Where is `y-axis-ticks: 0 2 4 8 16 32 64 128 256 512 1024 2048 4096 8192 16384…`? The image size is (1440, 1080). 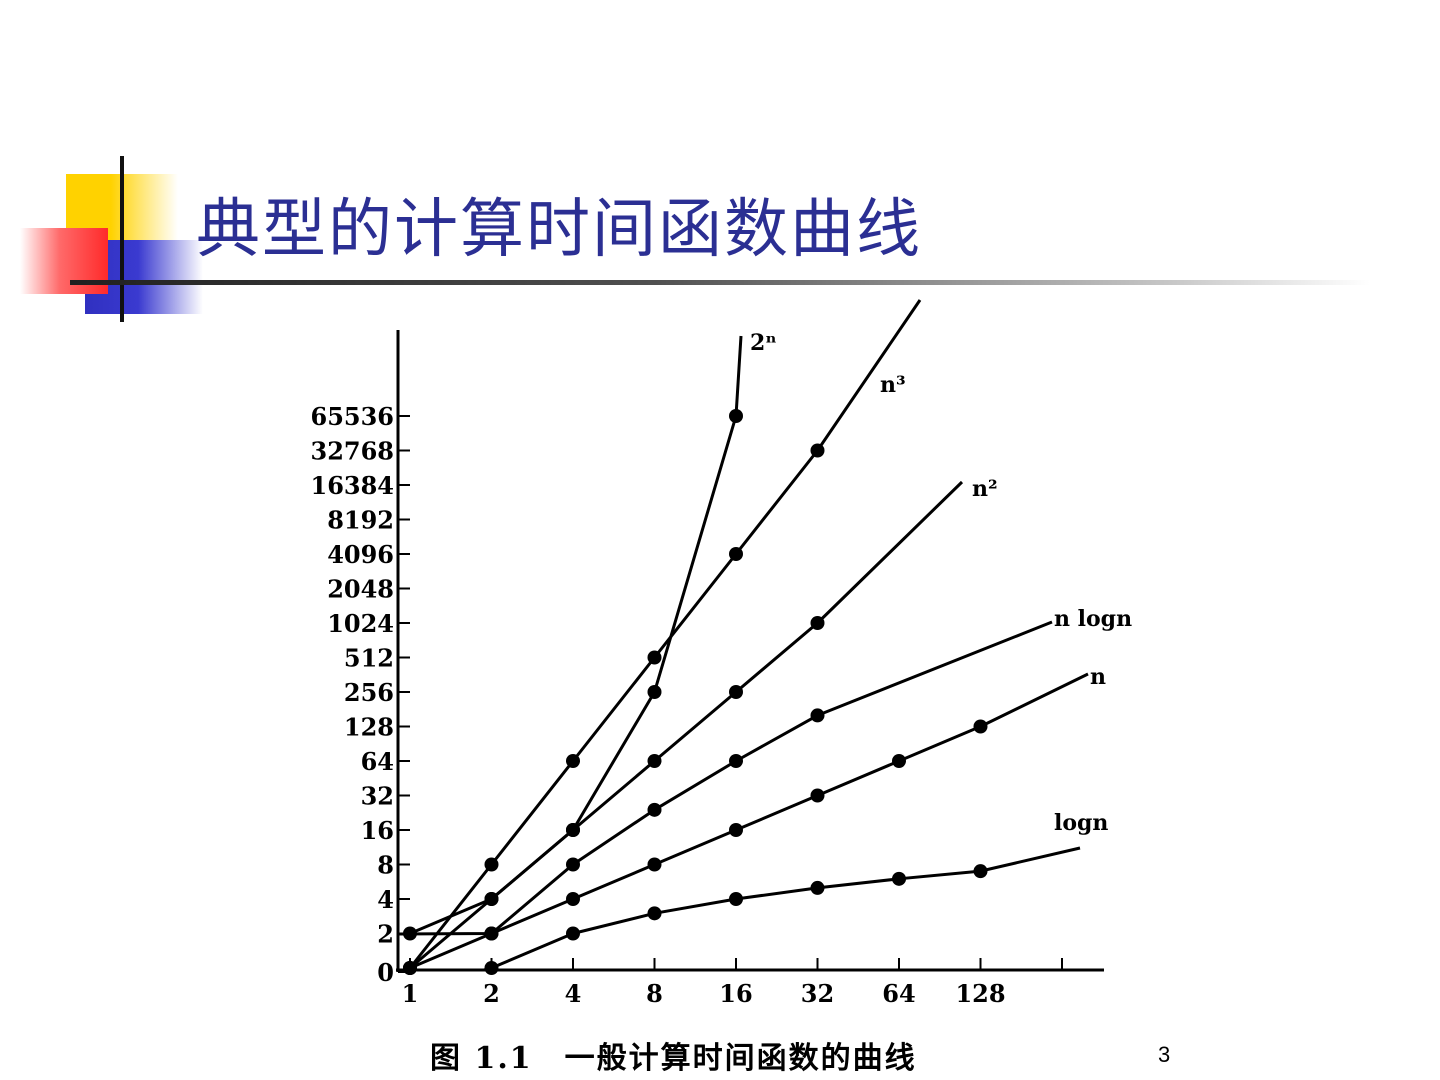 y-axis-ticks: 0 2 4 8 16 32 64 128 256 512 1024 2048 4096 8192 16384… is located at coordinates (360, 694).